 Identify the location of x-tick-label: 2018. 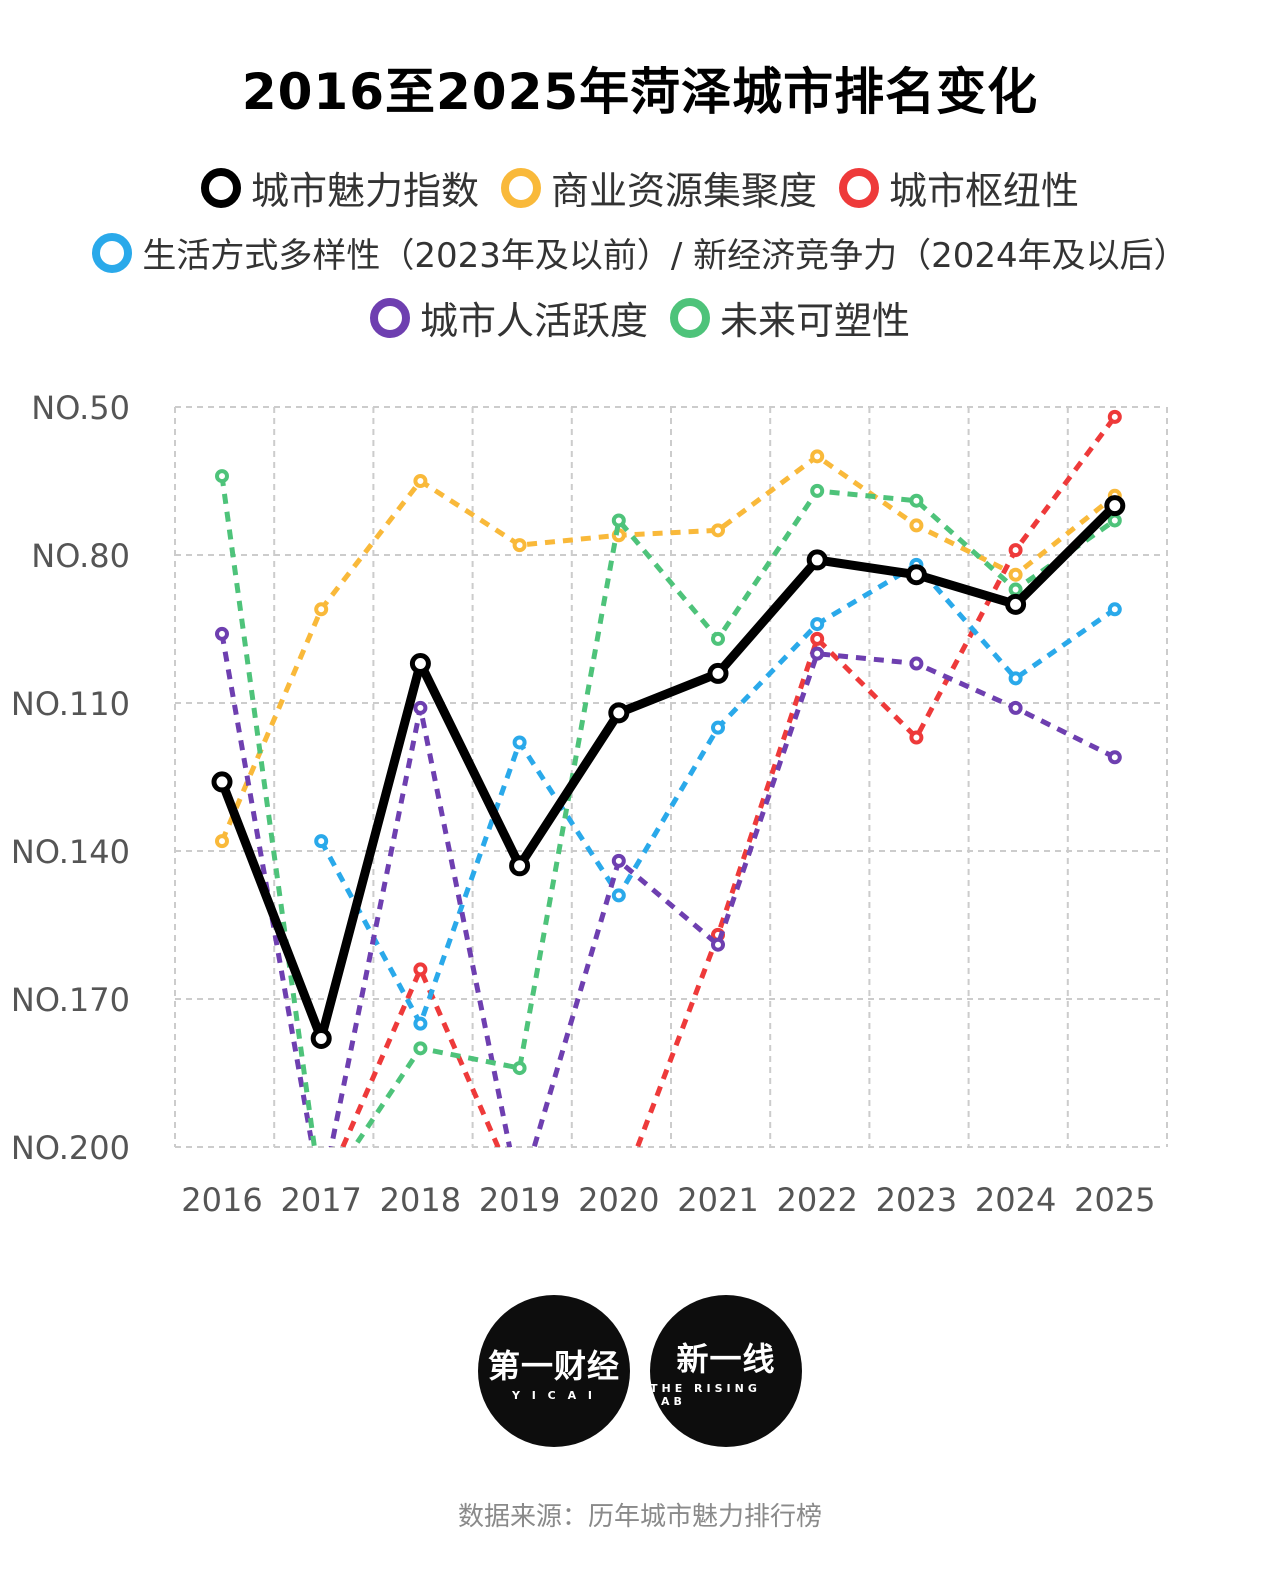
(420, 1200).